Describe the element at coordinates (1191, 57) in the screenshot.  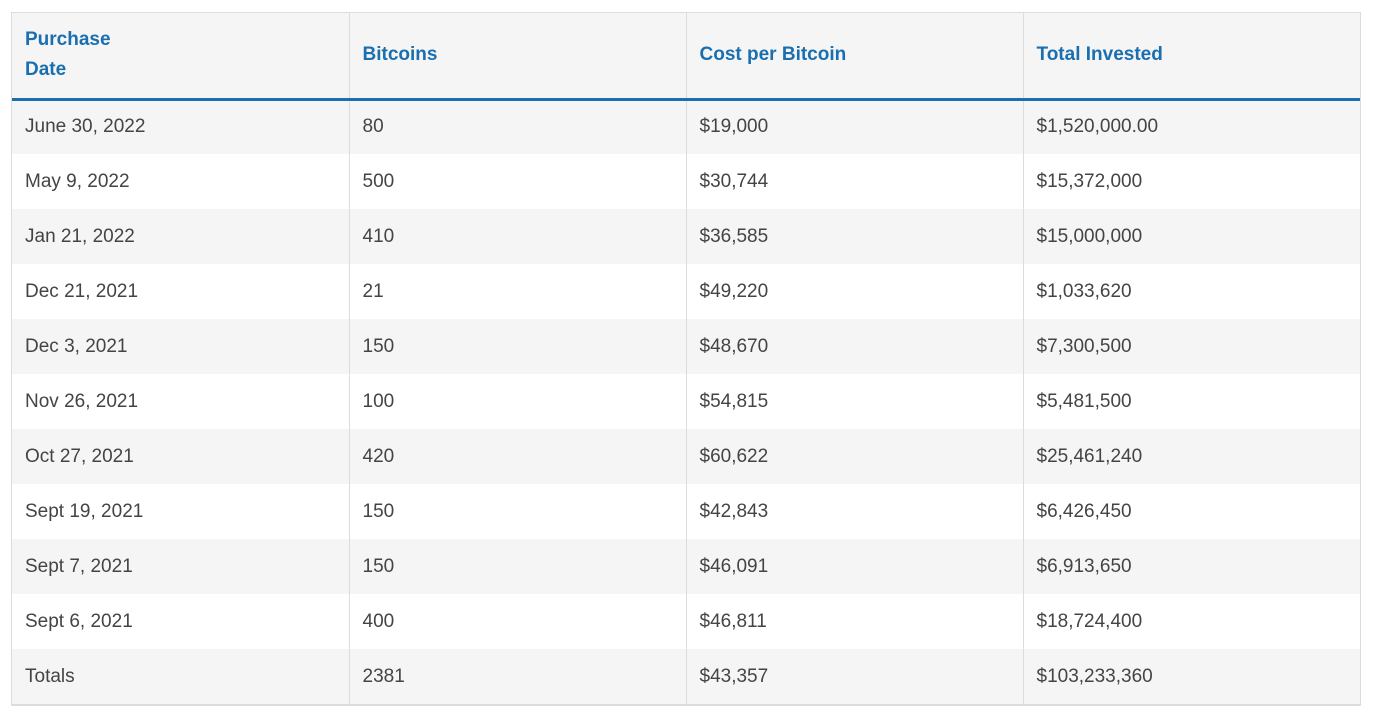
I see `header-total-invested: Total Invested` at that location.